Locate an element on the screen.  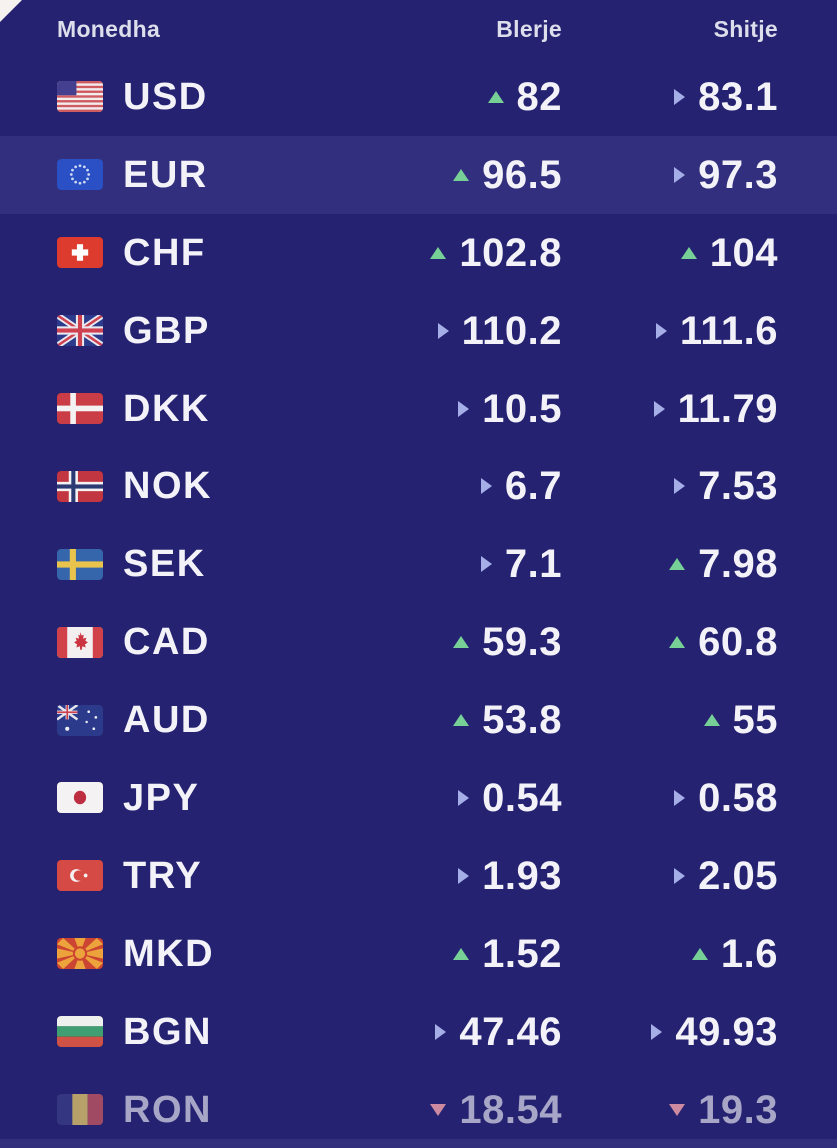
buy-cell: 10.5 is located at coordinates (462, 409).